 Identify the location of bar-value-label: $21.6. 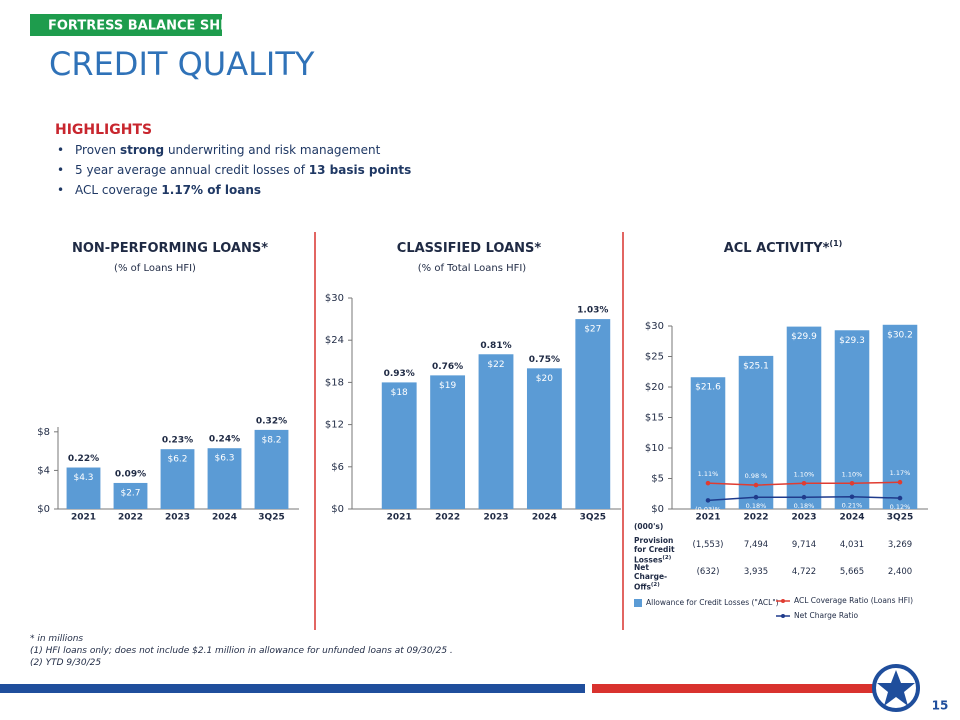
(708, 388).